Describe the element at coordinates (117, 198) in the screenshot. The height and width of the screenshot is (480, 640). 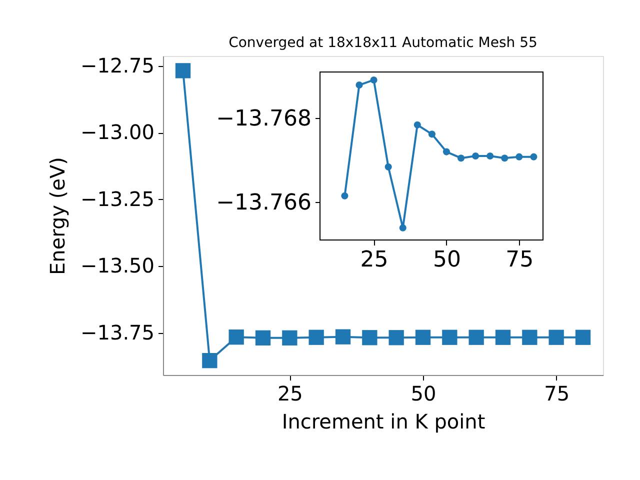
I see `y-tick-label: −13.25` at that location.